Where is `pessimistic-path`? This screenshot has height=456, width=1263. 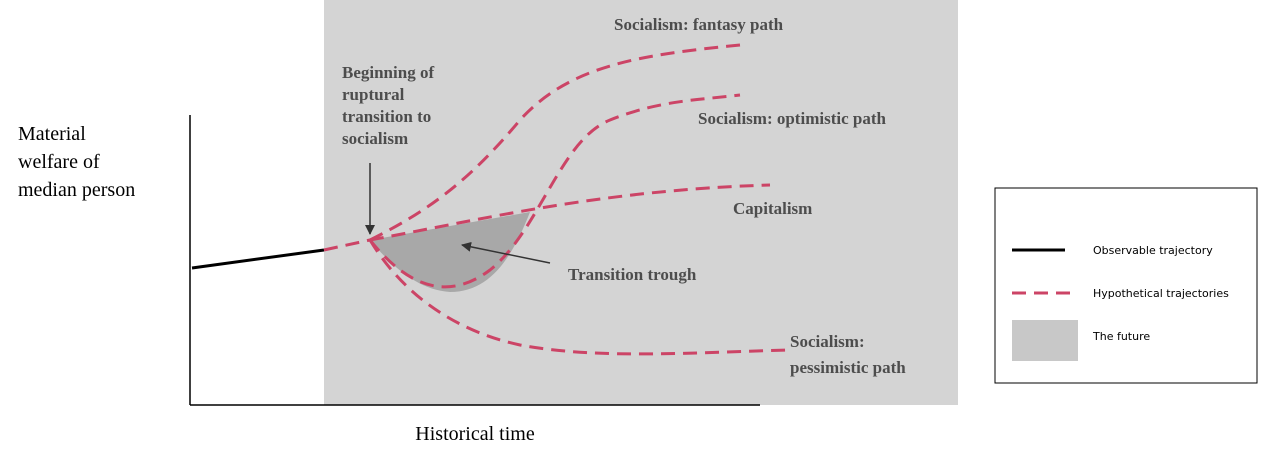
pessimistic-path is located at coordinates (579, 297).